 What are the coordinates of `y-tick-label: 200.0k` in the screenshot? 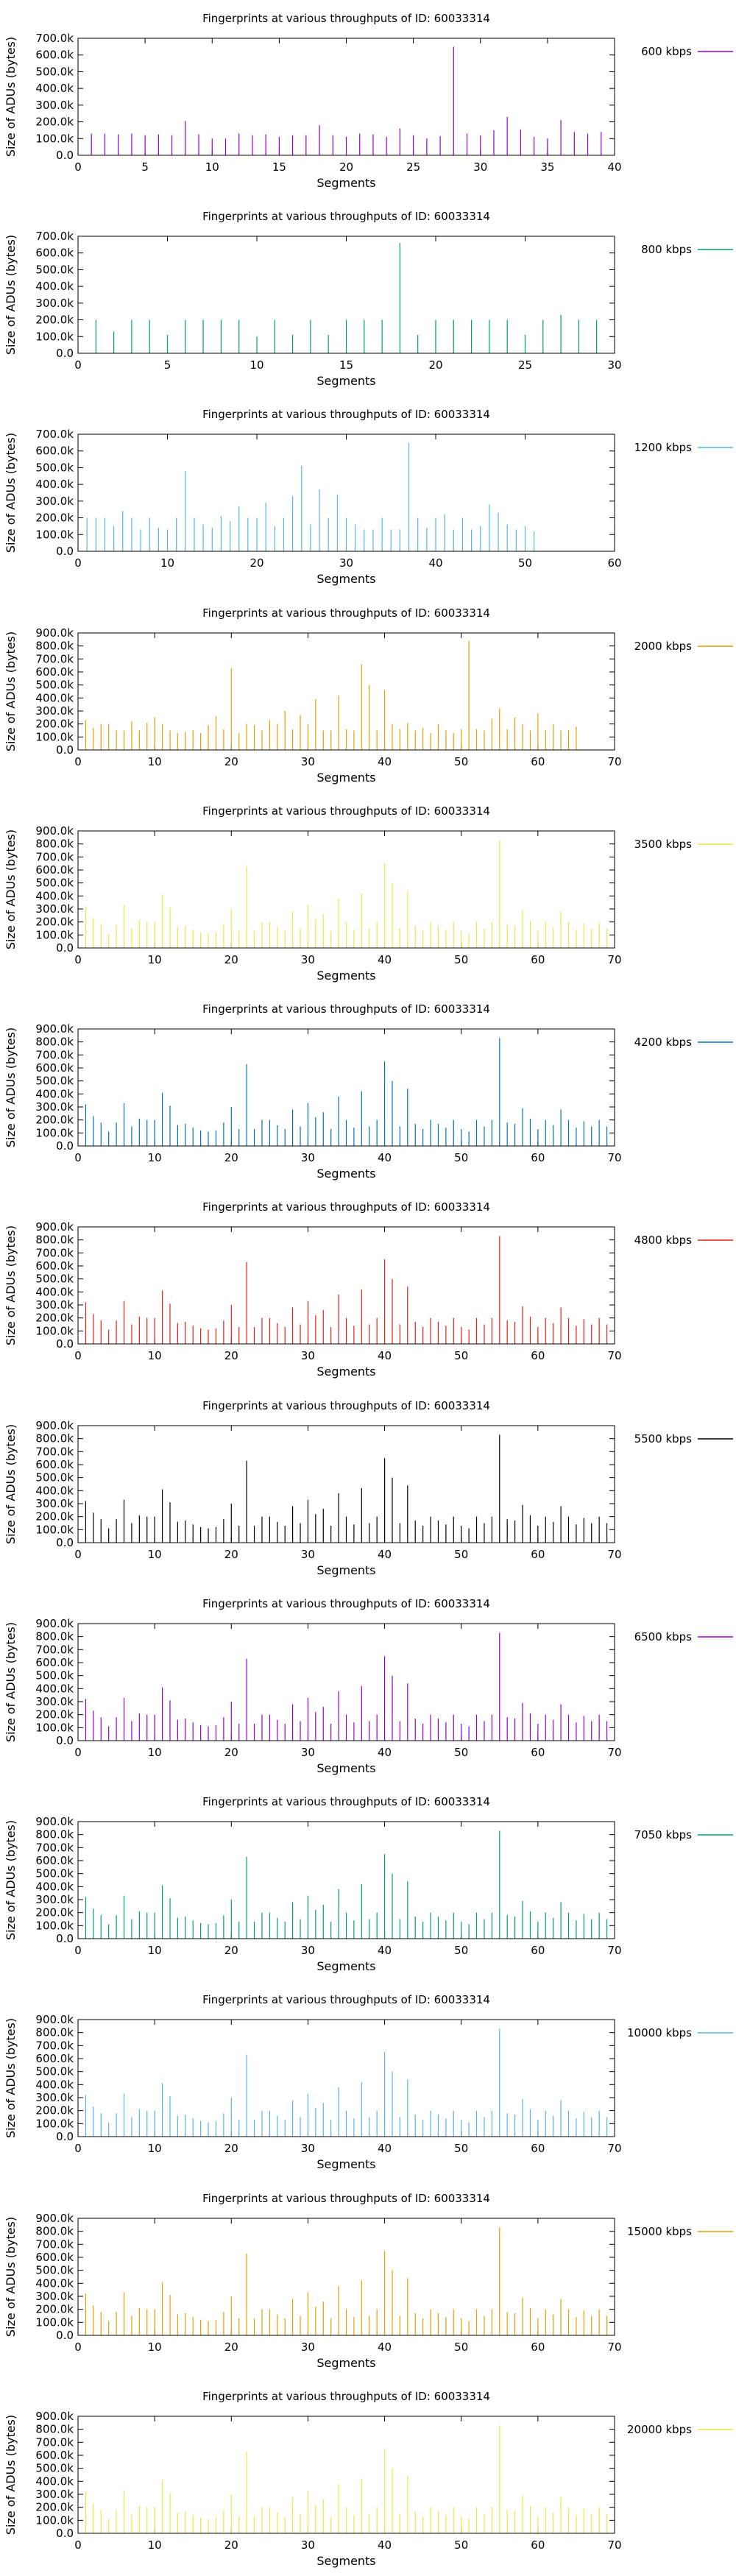 It's located at (54, 1913).